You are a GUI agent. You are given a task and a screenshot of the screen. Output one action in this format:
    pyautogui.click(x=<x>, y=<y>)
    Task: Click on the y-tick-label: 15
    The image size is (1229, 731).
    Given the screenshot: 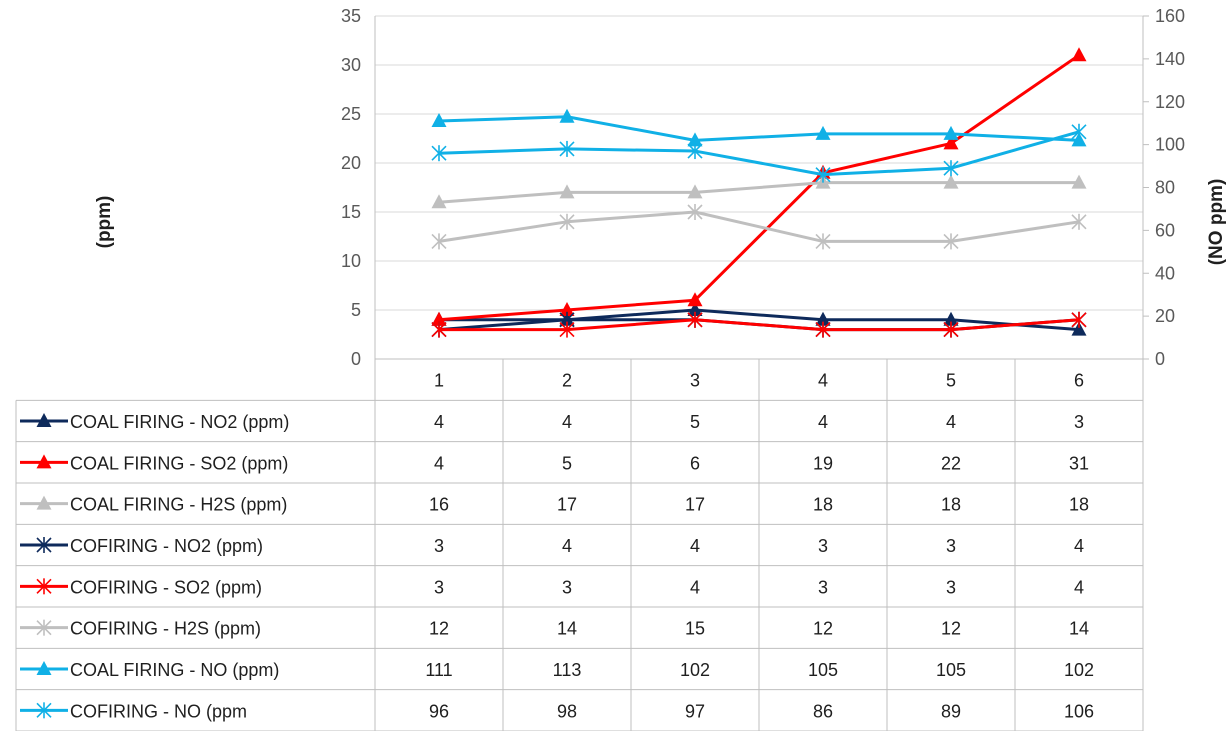 What is the action you would take?
    pyautogui.click(x=351, y=212)
    